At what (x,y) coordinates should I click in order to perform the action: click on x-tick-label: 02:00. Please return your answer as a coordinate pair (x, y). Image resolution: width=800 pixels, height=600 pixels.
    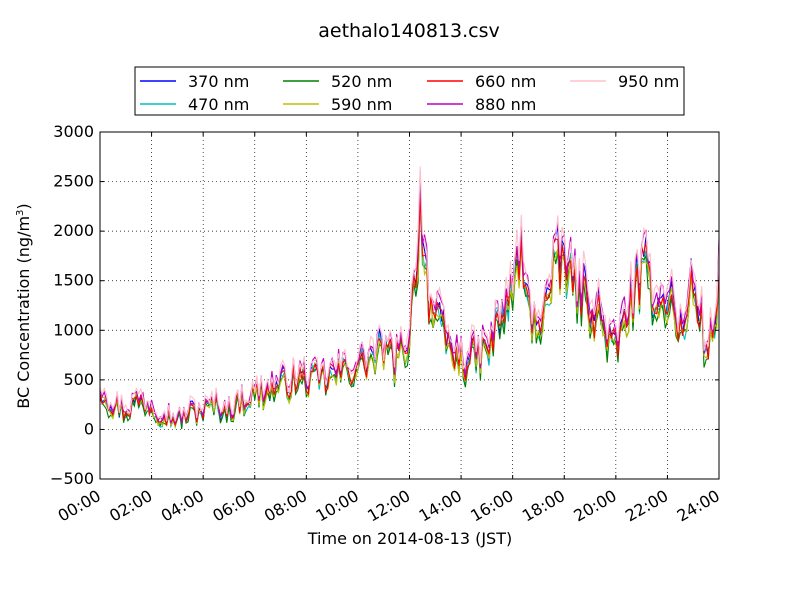
    Looking at the image, I should click on (130, 506).